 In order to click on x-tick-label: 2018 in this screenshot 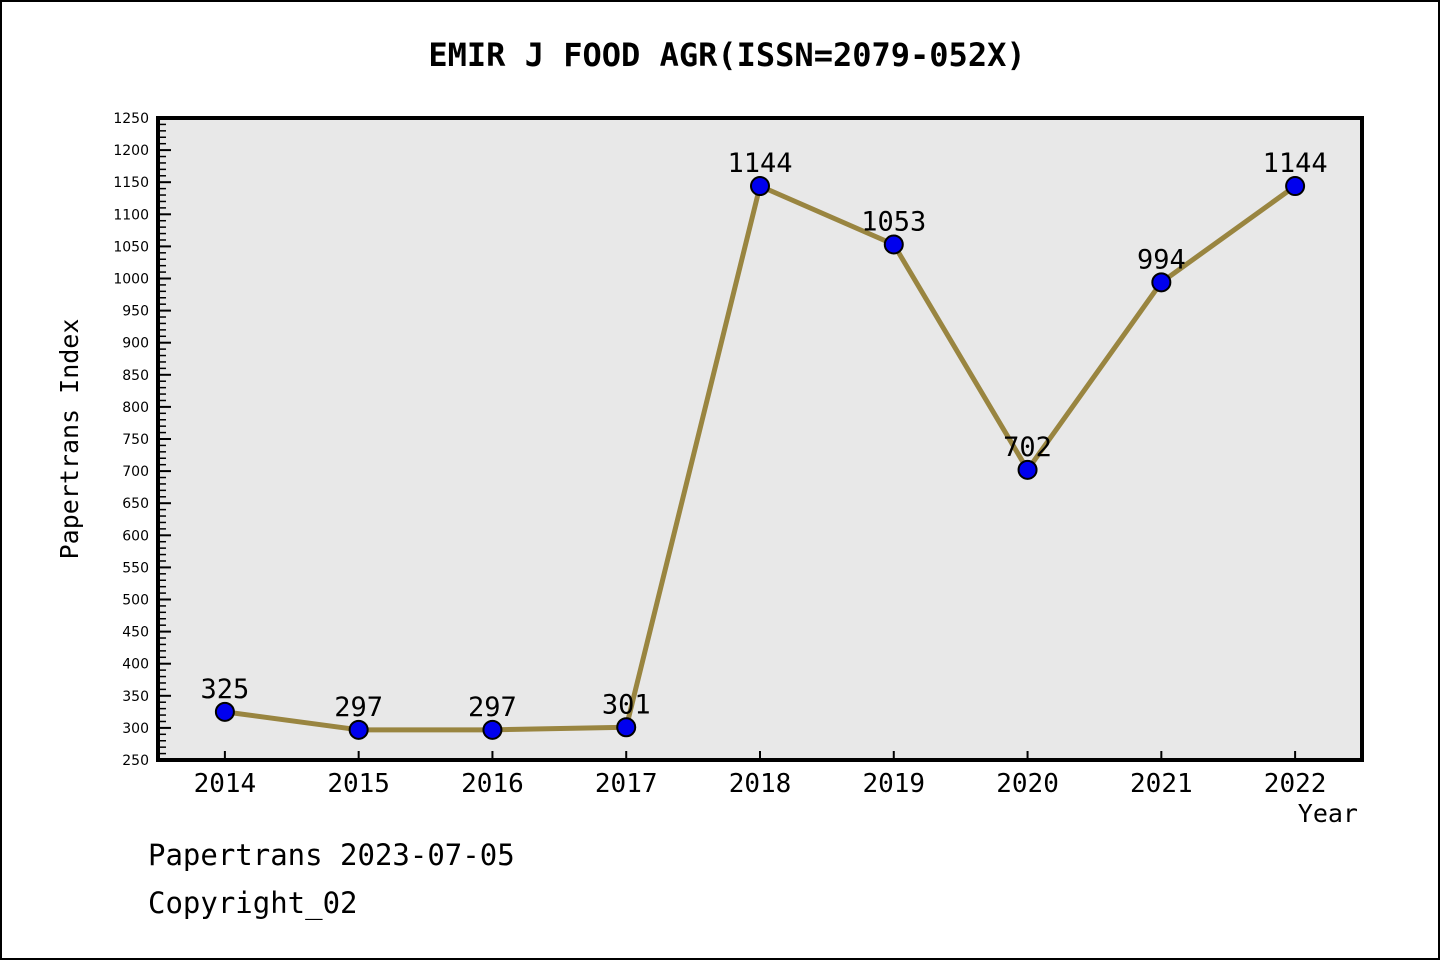, I will do `click(760, 784)`.